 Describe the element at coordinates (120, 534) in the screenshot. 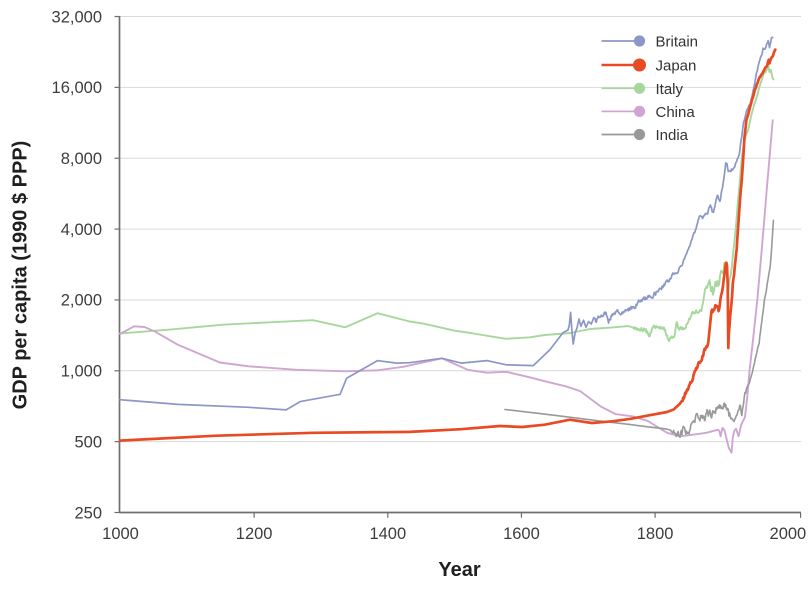

I see `svg-text: 1000` at that location.